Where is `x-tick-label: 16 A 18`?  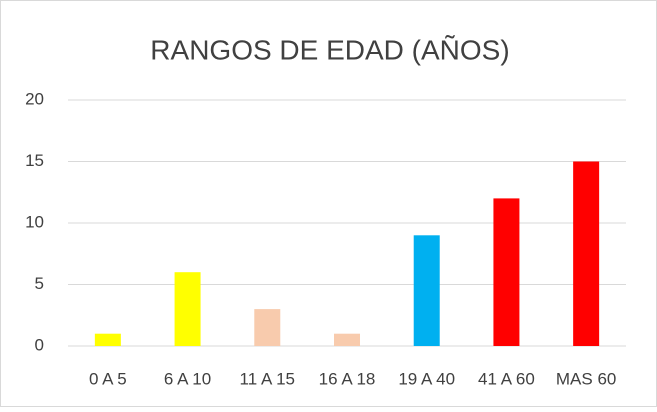 x-tick-label: 16 A 18 is located at coordinates (347, 378).